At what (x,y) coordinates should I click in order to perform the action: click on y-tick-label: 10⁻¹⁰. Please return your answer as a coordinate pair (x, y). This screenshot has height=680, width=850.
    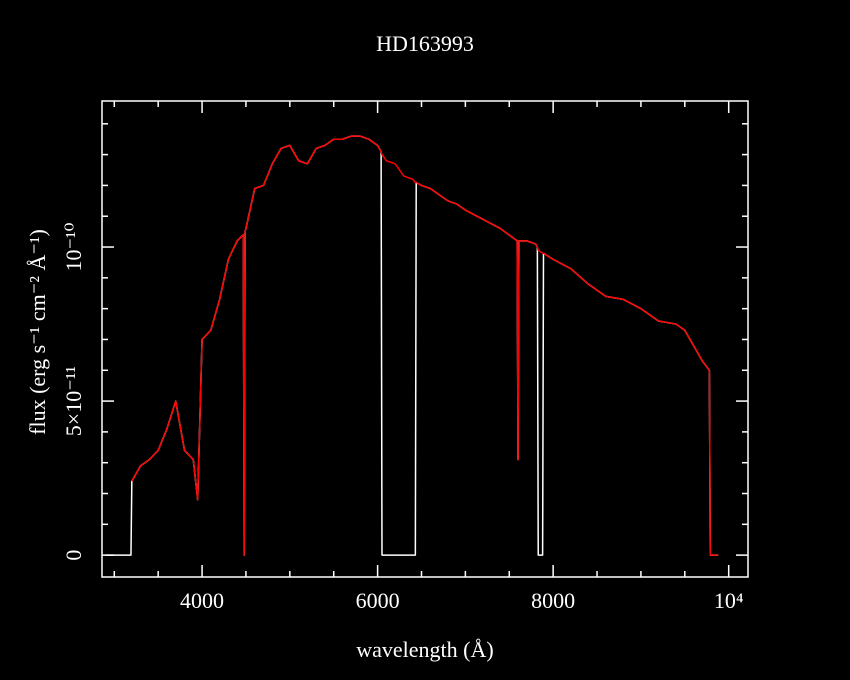
    Looking at the image, I should click on (73, 246).